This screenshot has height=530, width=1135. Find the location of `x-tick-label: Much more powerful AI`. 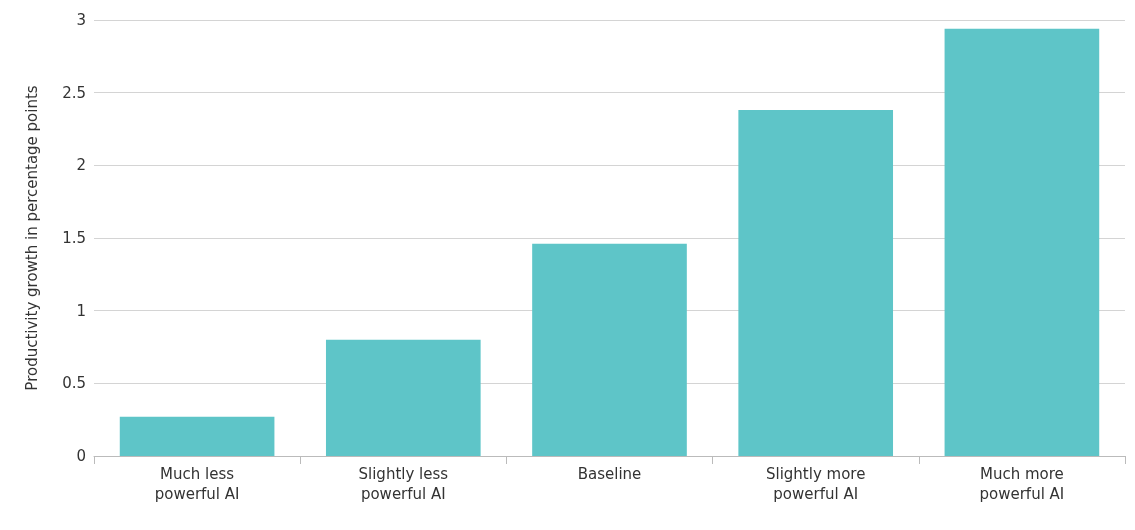

x-tick-label: Much more powerful AI is located at coordinates (1022, 484).